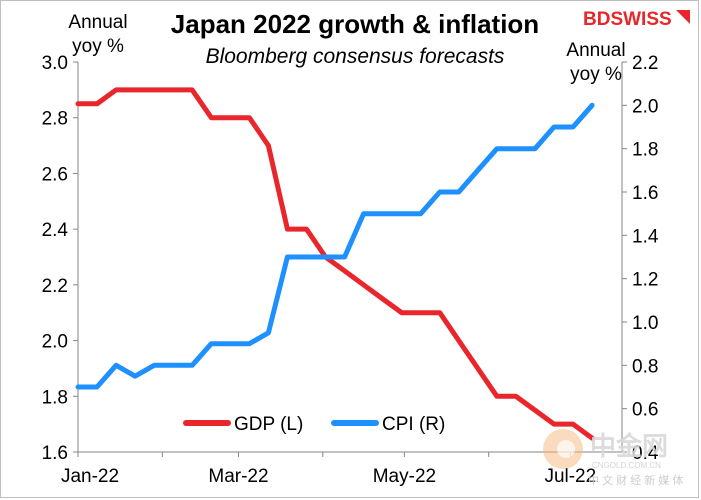 The width and height of the screenshot is (701, 500). What do you see at coordinates (97, 22) in the screenshot?
I see `left-axis-unit-line1: Annual` at bounding box center [97, 22].